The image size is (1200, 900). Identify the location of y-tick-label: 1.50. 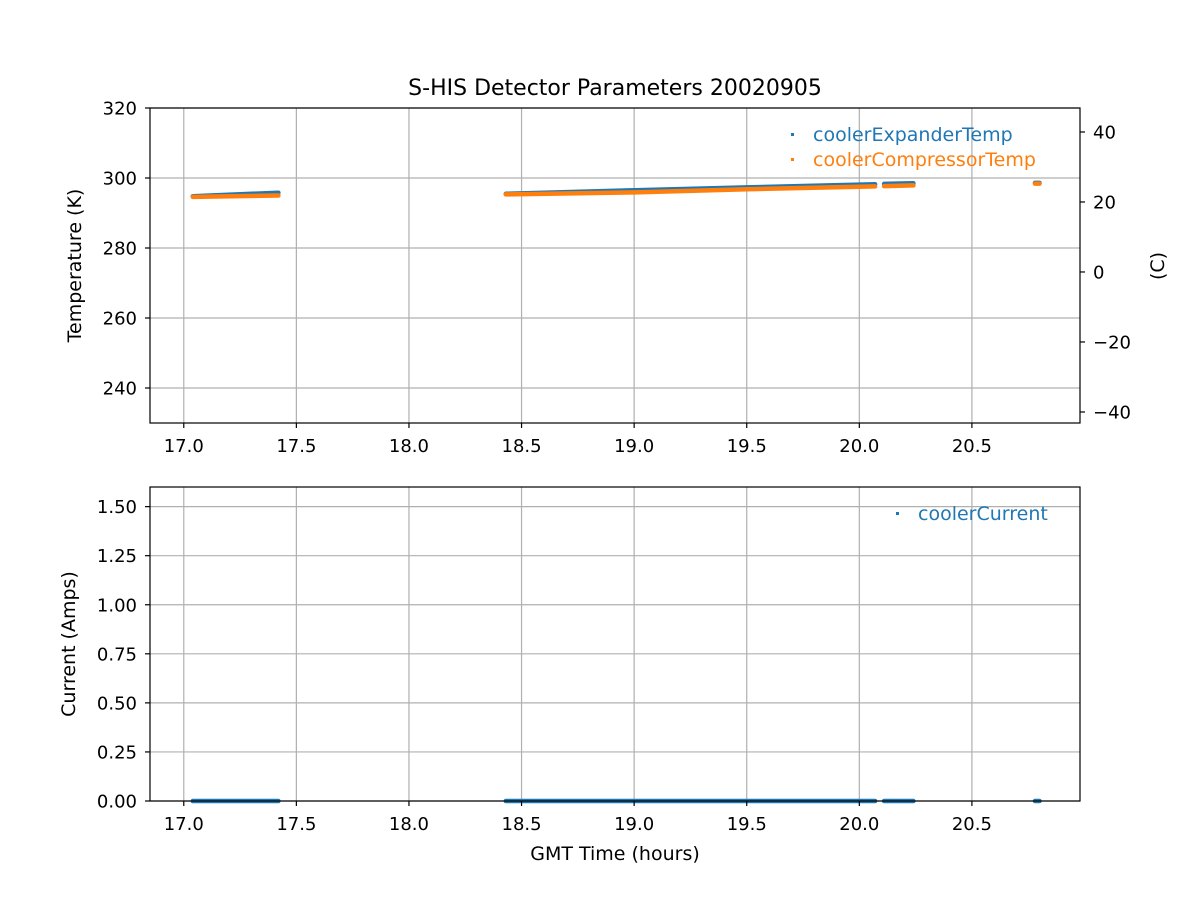
(117, 507).